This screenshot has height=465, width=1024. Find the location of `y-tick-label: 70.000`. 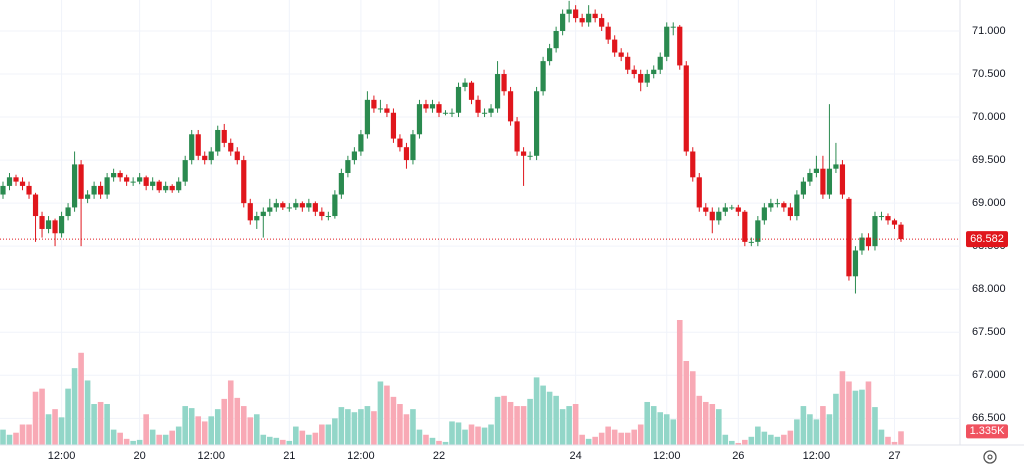

y-tick-label: 70.000 is located at coordinates (989, 117).